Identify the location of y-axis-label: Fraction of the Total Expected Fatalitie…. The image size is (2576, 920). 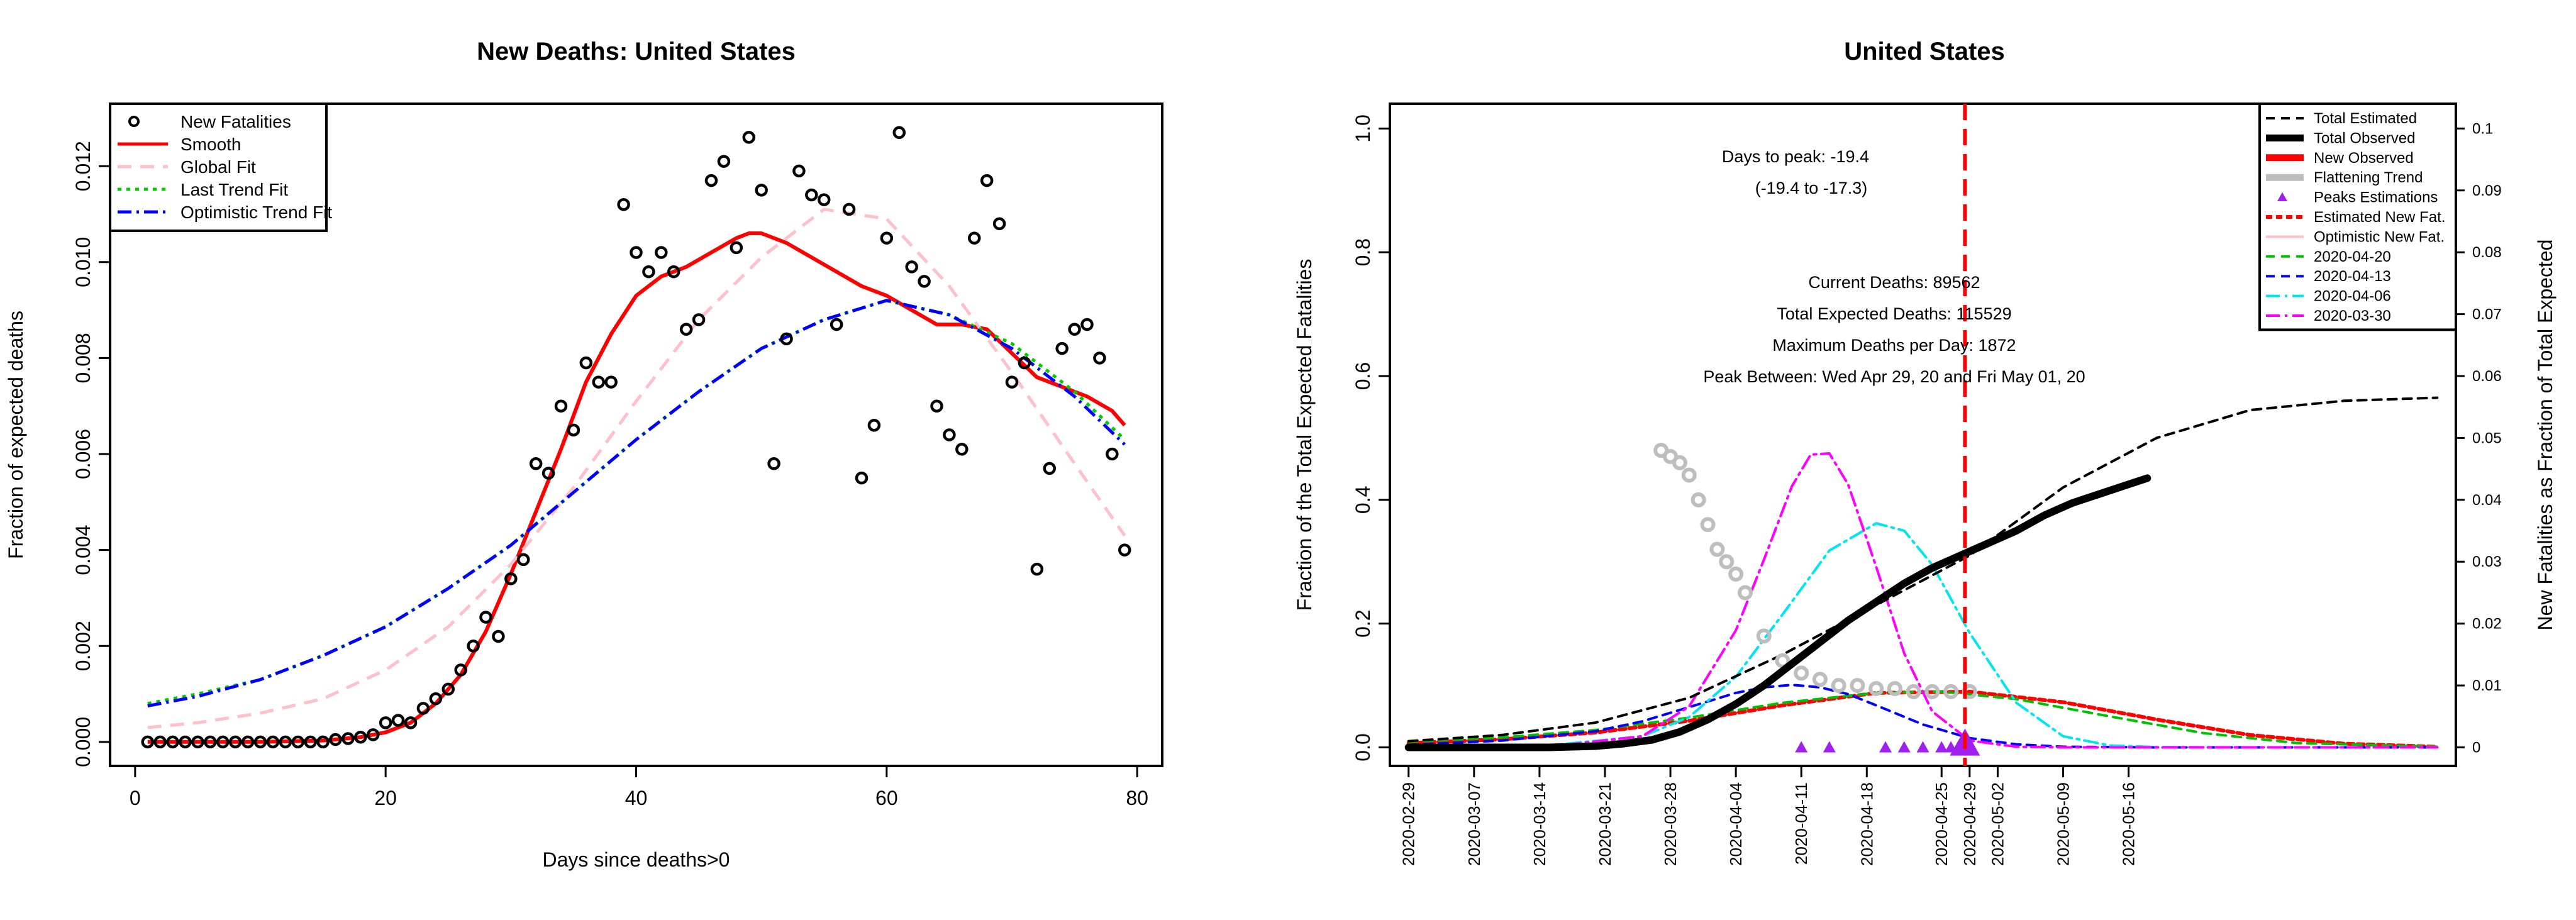
(1304, 435).